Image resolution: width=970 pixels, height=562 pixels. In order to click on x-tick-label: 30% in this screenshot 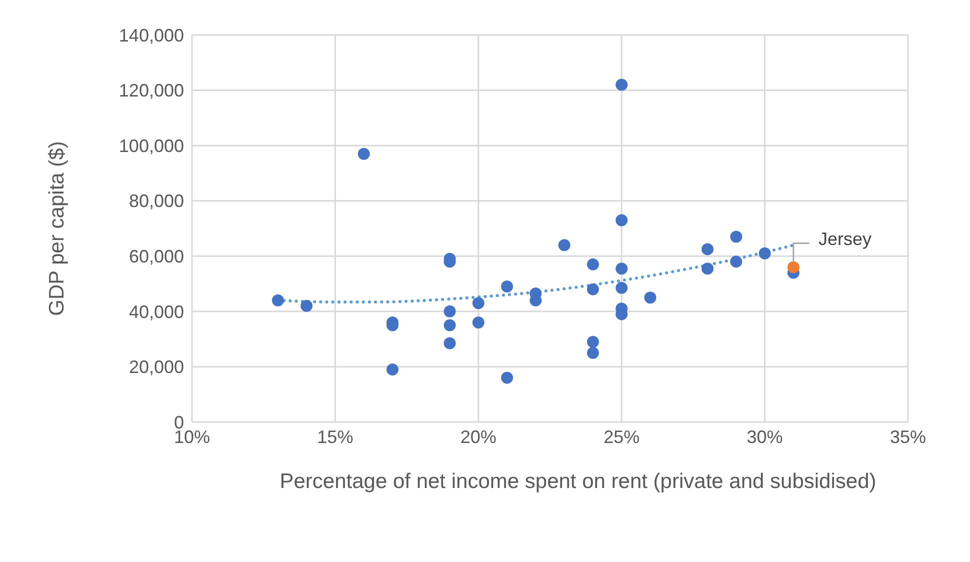, I will do `click(764, 436)`.